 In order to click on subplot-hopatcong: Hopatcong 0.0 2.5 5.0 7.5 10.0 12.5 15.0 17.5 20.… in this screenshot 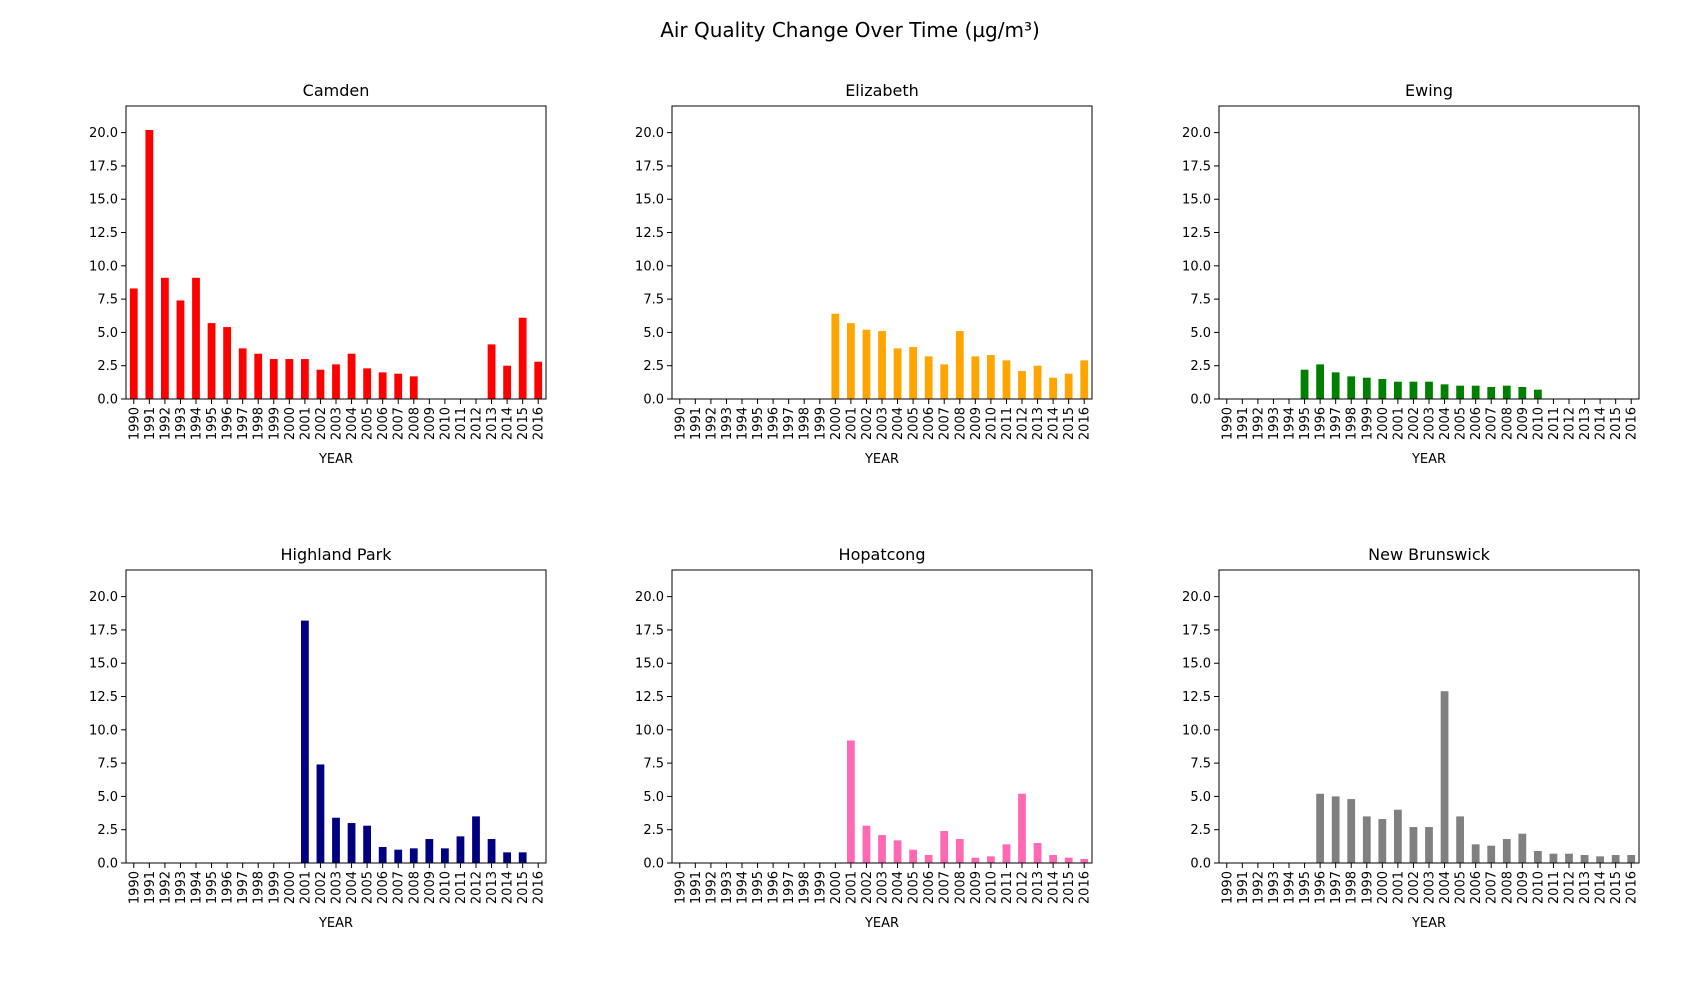, I will do `click(864, 738)`.